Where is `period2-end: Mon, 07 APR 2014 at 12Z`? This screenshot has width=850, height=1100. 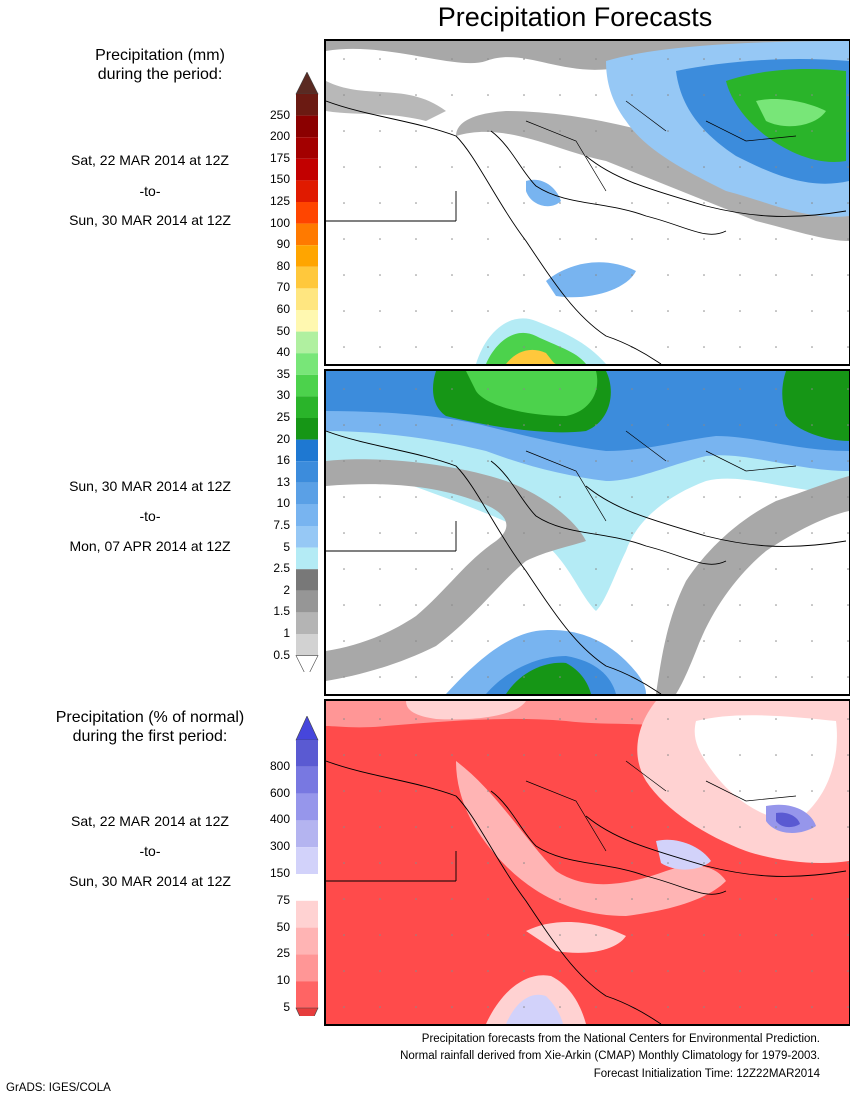 period2-end: Mon, 07 APR 2014 at 12Z is located at coordinates (150, 546).